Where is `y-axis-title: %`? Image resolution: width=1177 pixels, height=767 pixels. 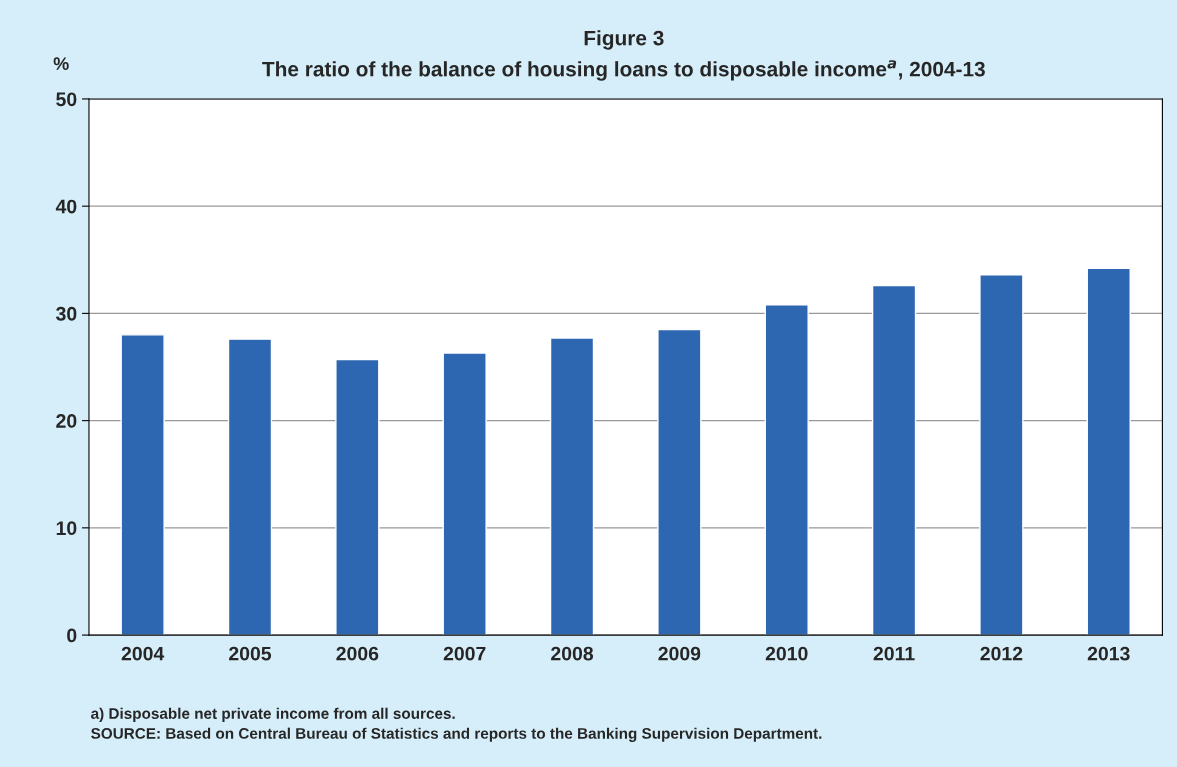
y-axis-title: % is located at coordinates (61, 64).